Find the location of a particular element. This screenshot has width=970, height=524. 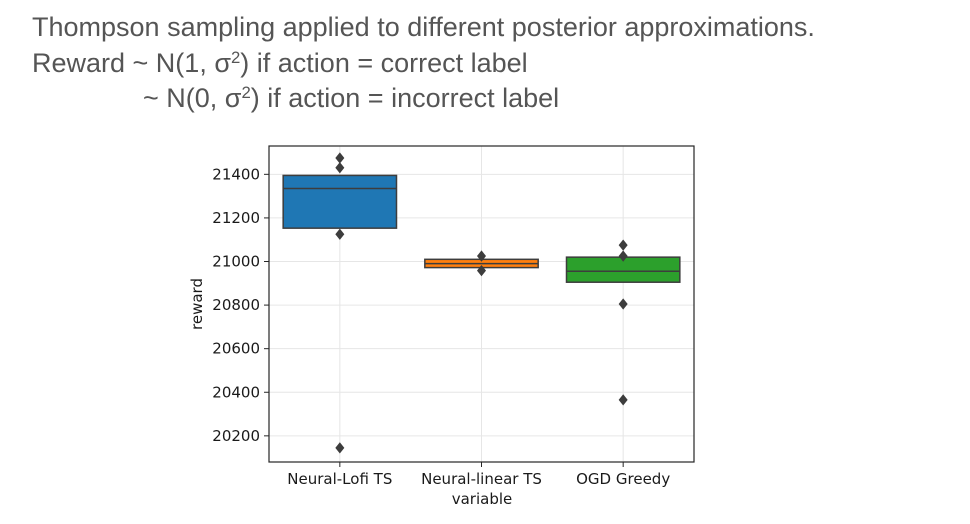

box is located at coordinates (340, 201).